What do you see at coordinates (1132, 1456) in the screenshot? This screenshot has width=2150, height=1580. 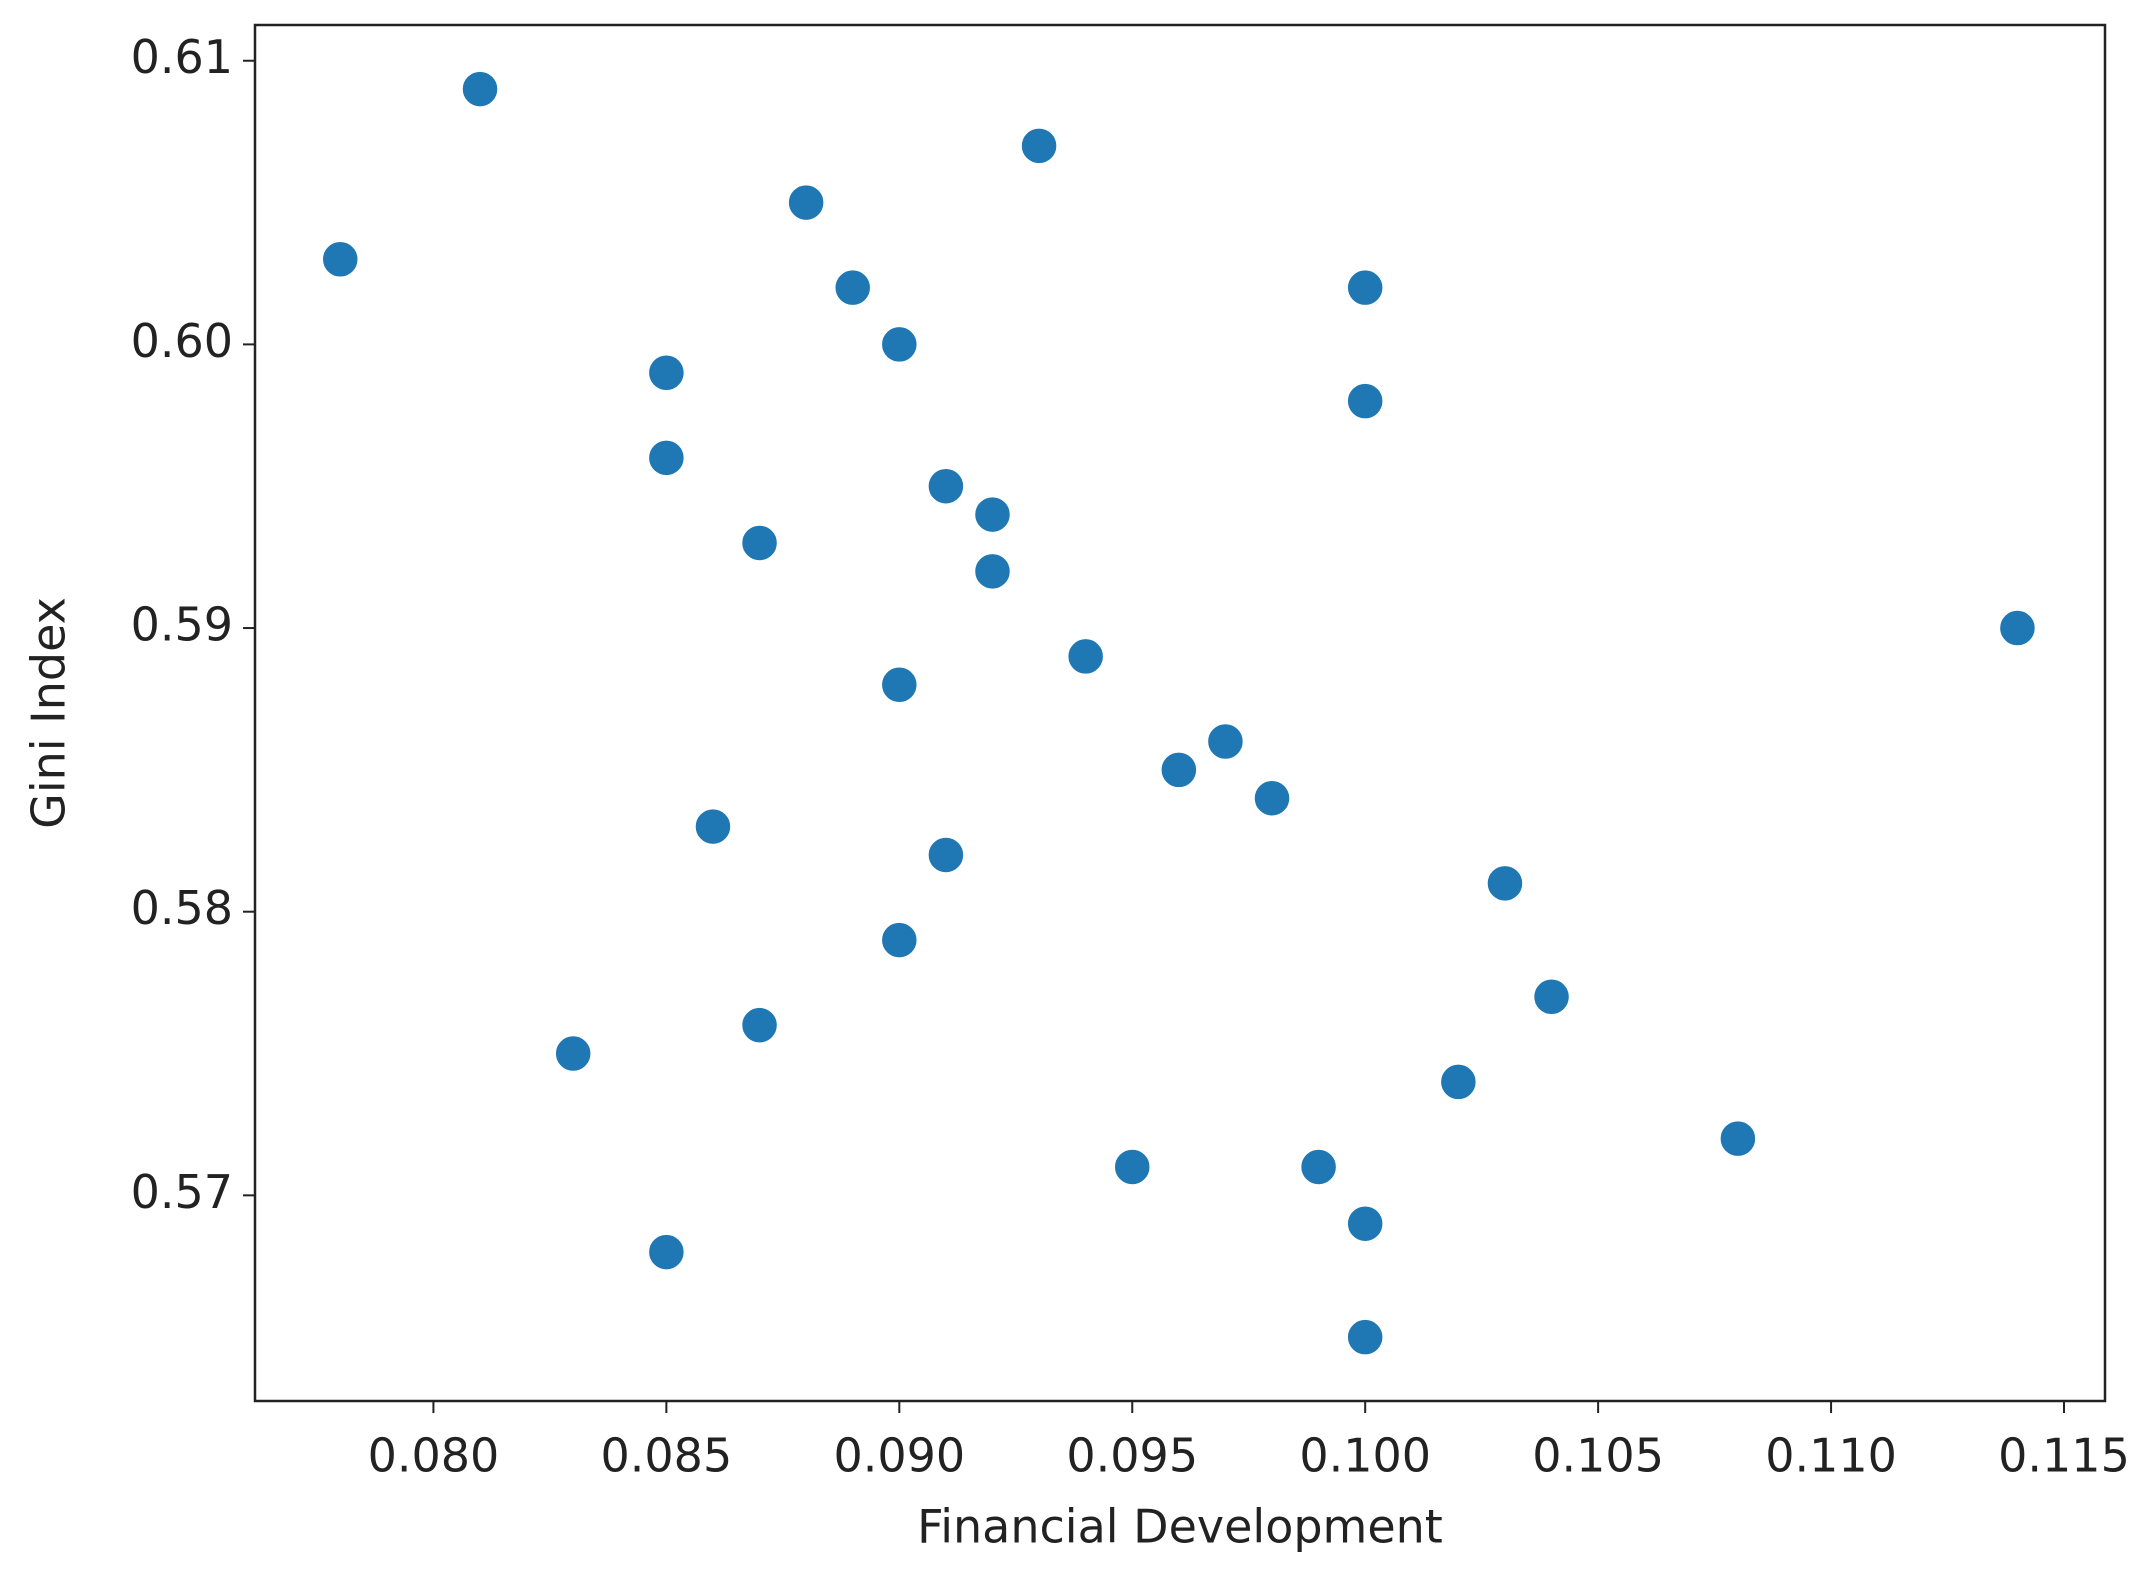 I see `x-tick-label: 0.095` at bounding box center [1132, 1456].